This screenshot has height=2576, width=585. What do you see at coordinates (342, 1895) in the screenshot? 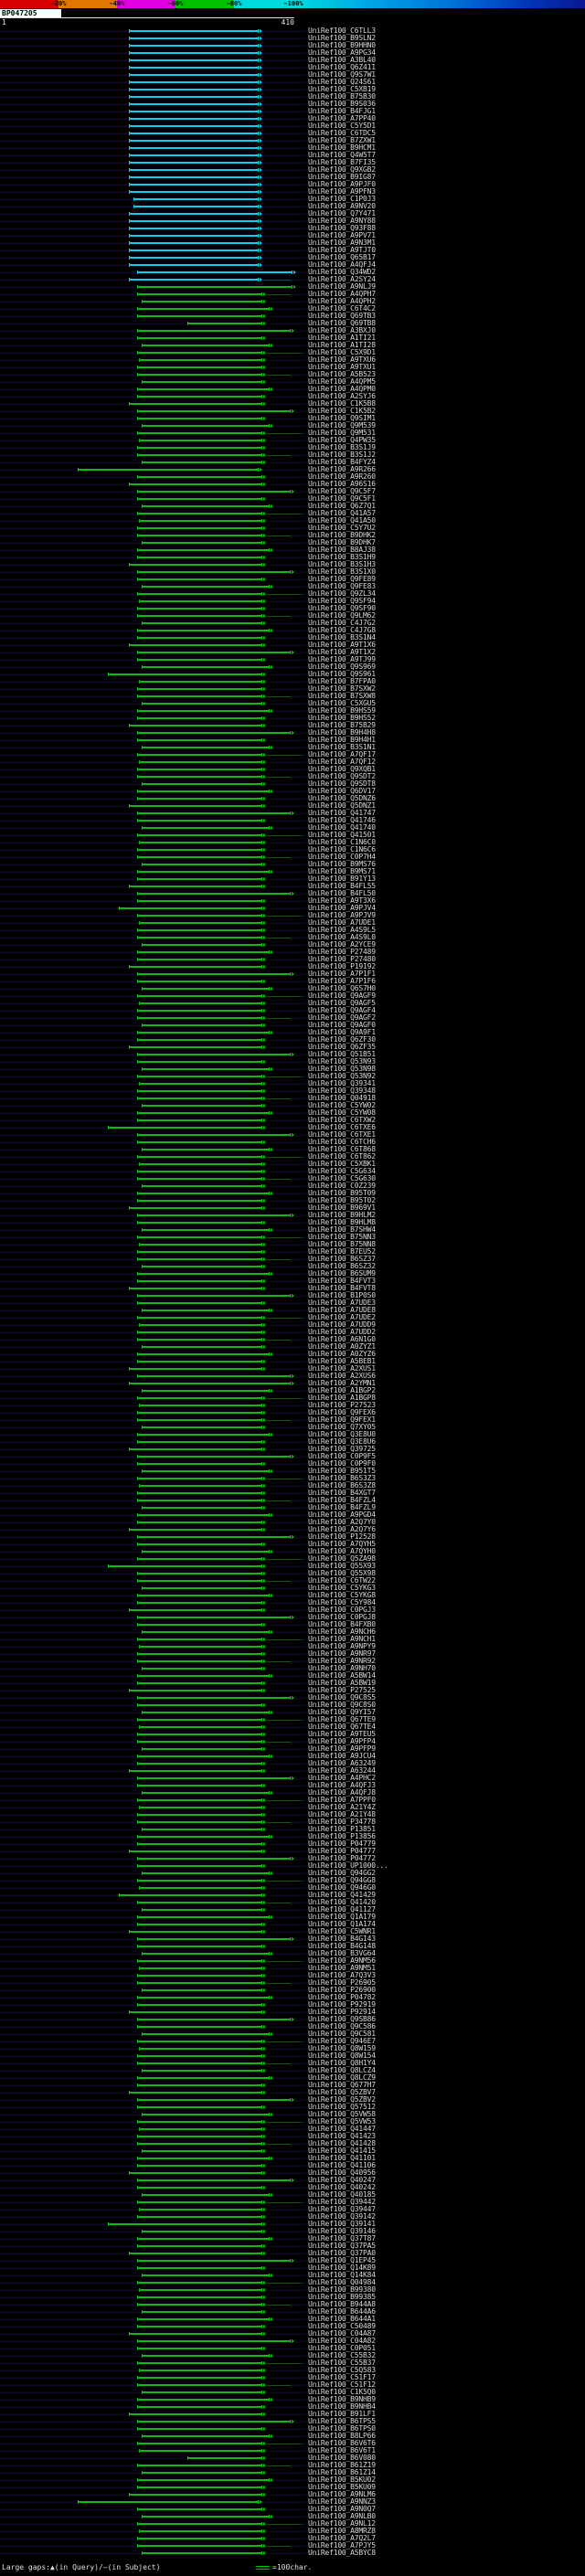
I see `subject-label: UniRef100_Q41429` at bounding box center [342, 1895].